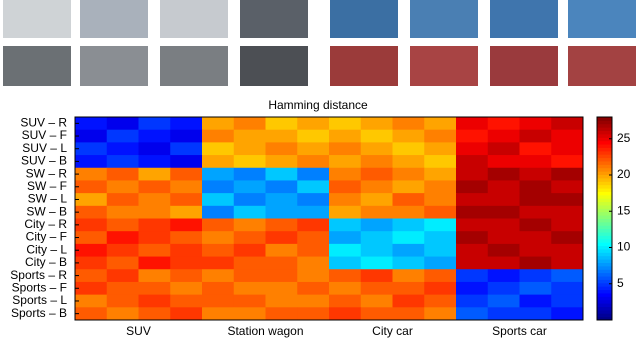  Describe the element at coordinates (624, 138) in the screenshot. I see `colorbar-tick-label: 25` at that location.